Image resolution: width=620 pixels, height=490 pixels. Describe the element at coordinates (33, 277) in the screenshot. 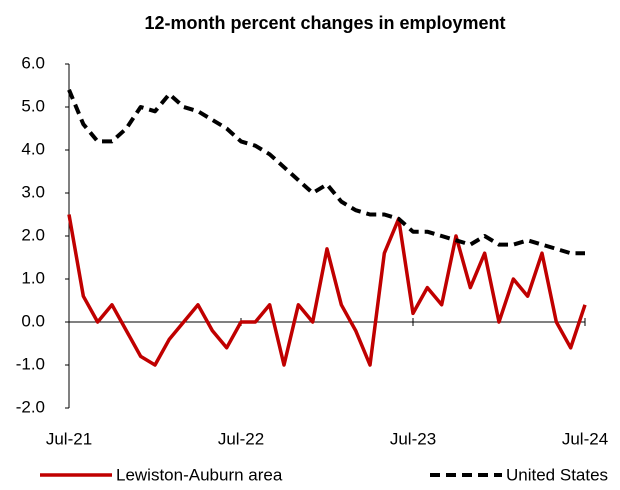

I see `y-tick-label: 1.0` at that location.